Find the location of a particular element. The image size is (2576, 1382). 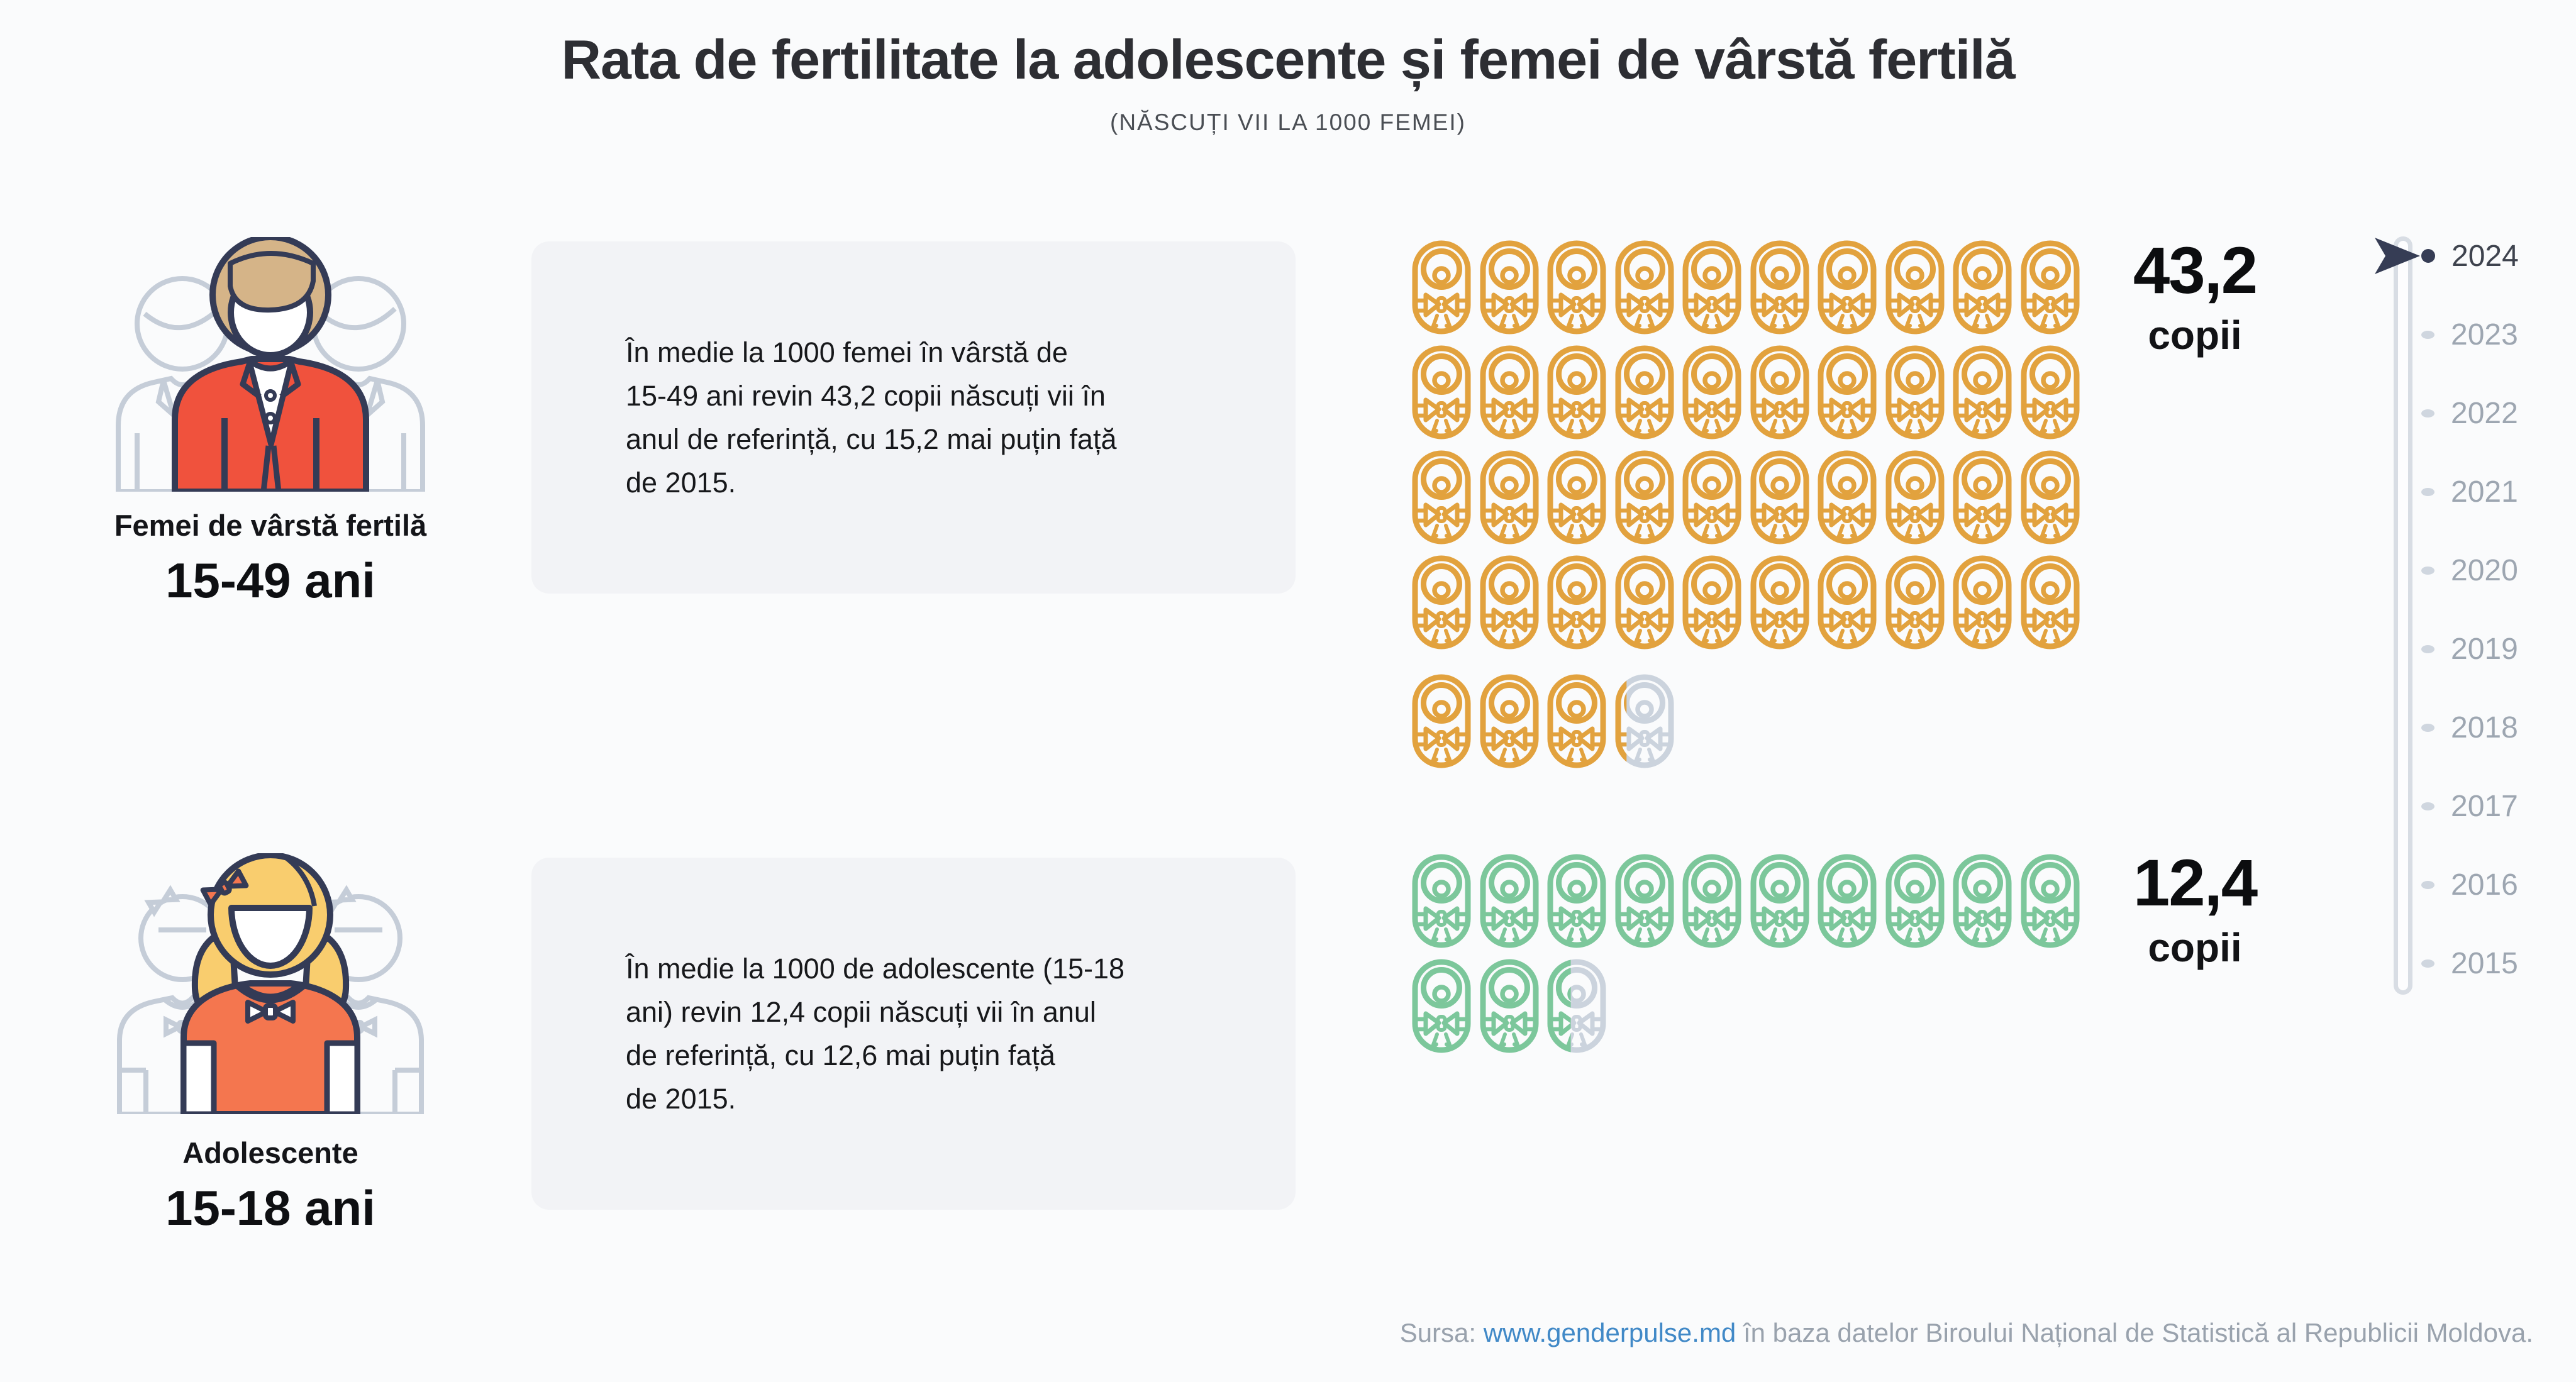

value-number: 43,2 is located at coordinates (2195, 270).